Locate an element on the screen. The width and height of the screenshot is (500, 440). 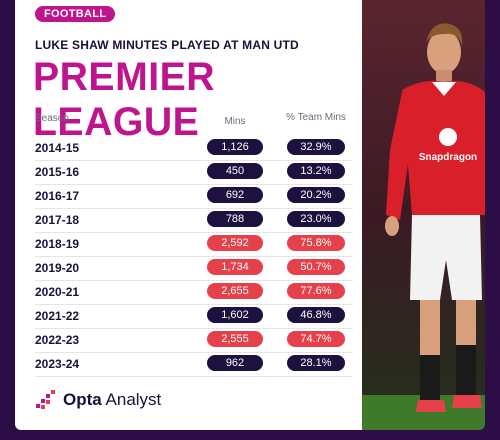
table-row: 2018-19 2,592 75.8% is located at coordinates (194, 244).